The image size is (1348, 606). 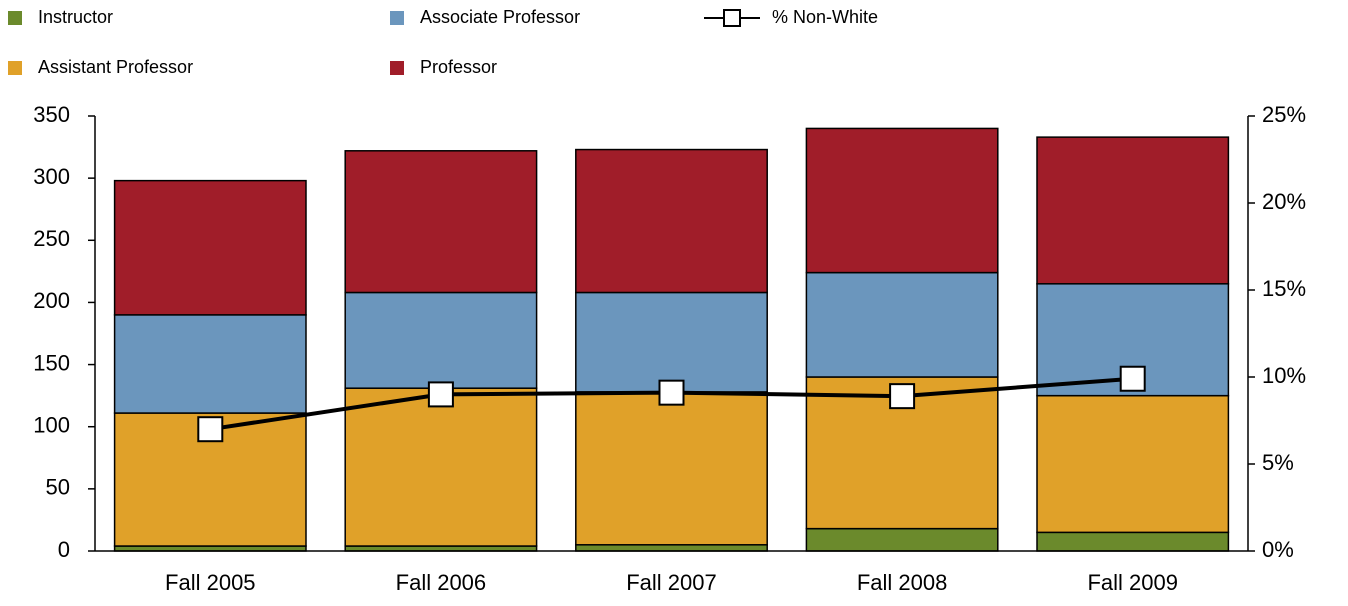 I want to click on y-tick-label: 150, so click(x=51, y=362).